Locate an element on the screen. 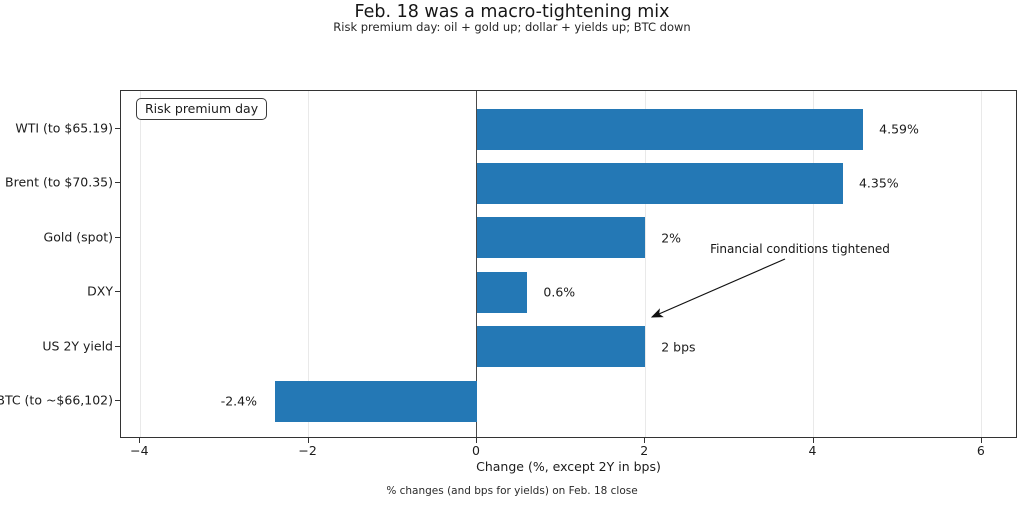  y-tick-label: WTI (to $65.19) is located at coordinates (64, 128).